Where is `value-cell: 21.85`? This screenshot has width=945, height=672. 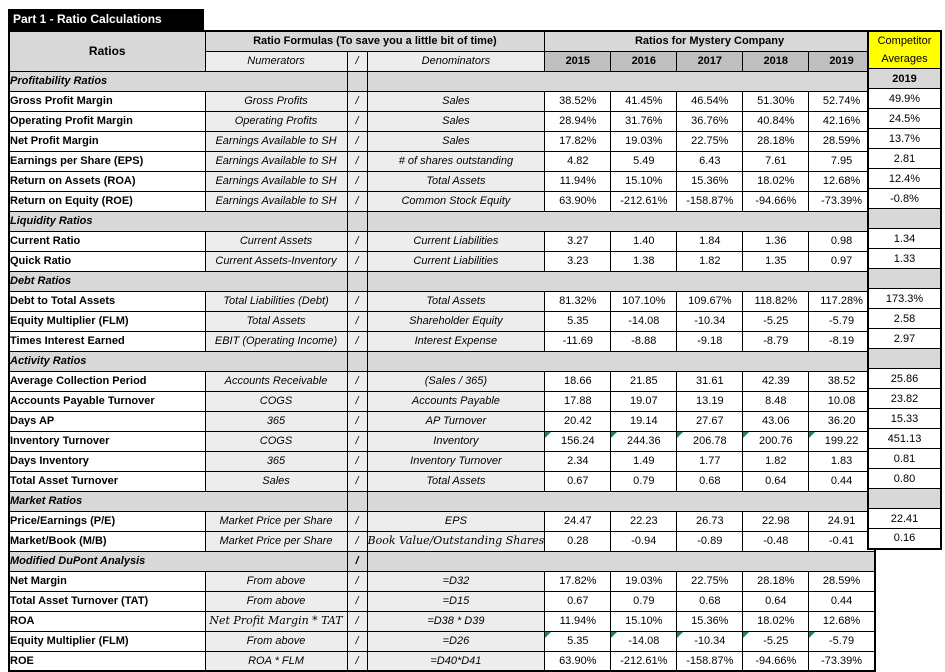
value-cell: 21.85 is located at coordinates (644, 381).